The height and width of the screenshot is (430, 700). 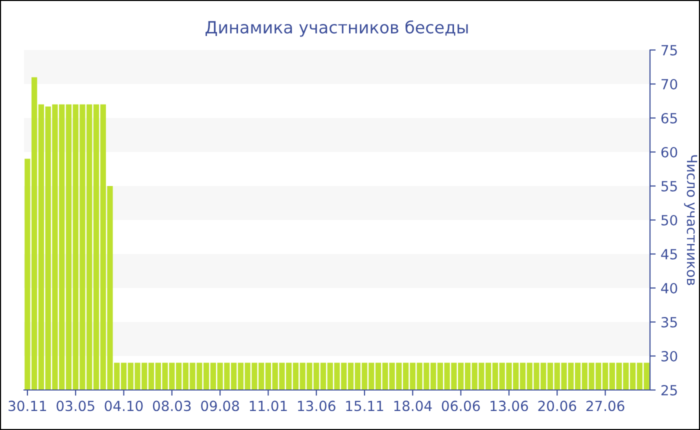 What do you see at coordinates (669, 288) in the screenshot?
I see `y-tick-label: 40` at bounding box center [669, 288].